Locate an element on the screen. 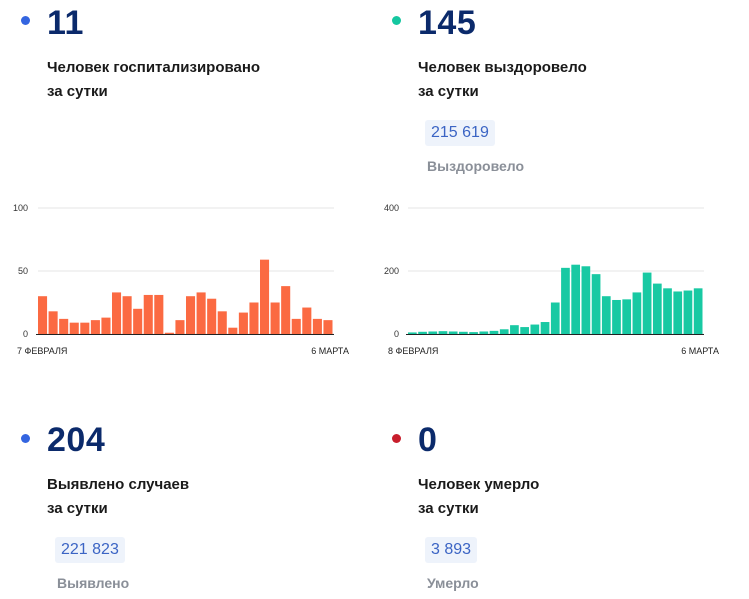 Image resolution: width=749 pixels, height=599 pixels. hospitalized-dot is located at coordinates (25, 20).